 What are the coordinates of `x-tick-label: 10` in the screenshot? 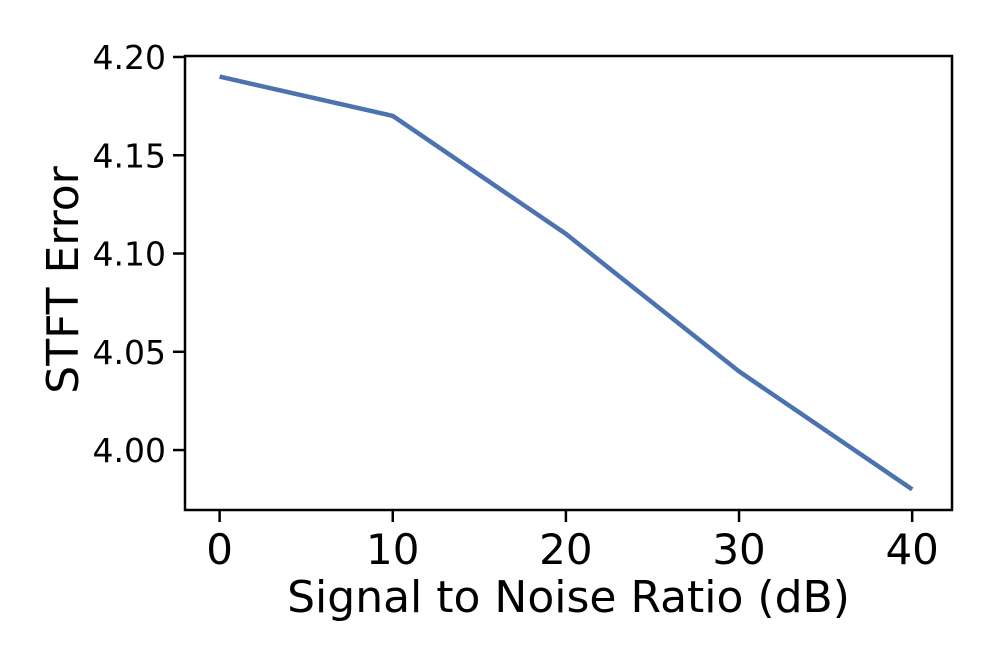 It's located at (392, 549).